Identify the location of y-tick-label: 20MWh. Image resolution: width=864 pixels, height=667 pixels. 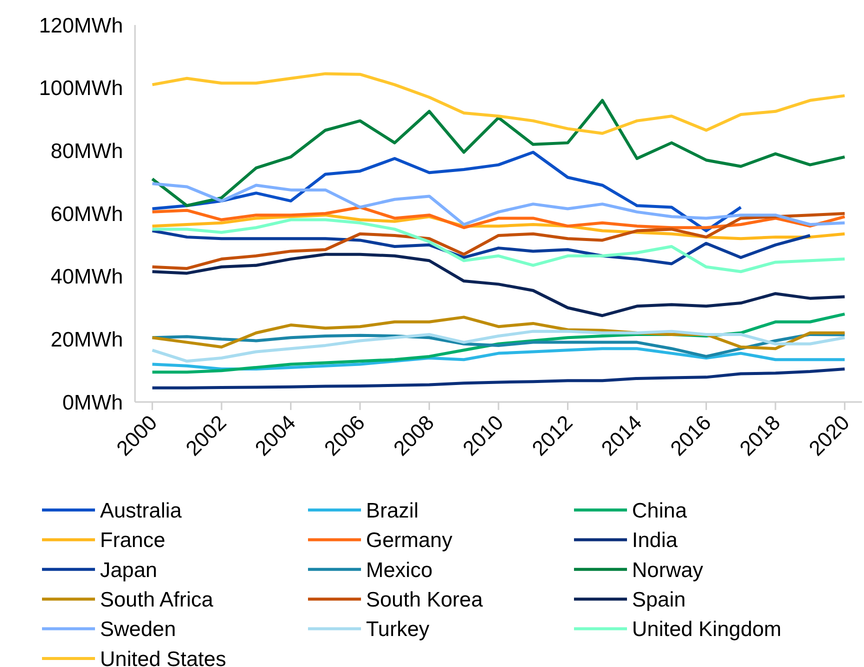
(86, 340).